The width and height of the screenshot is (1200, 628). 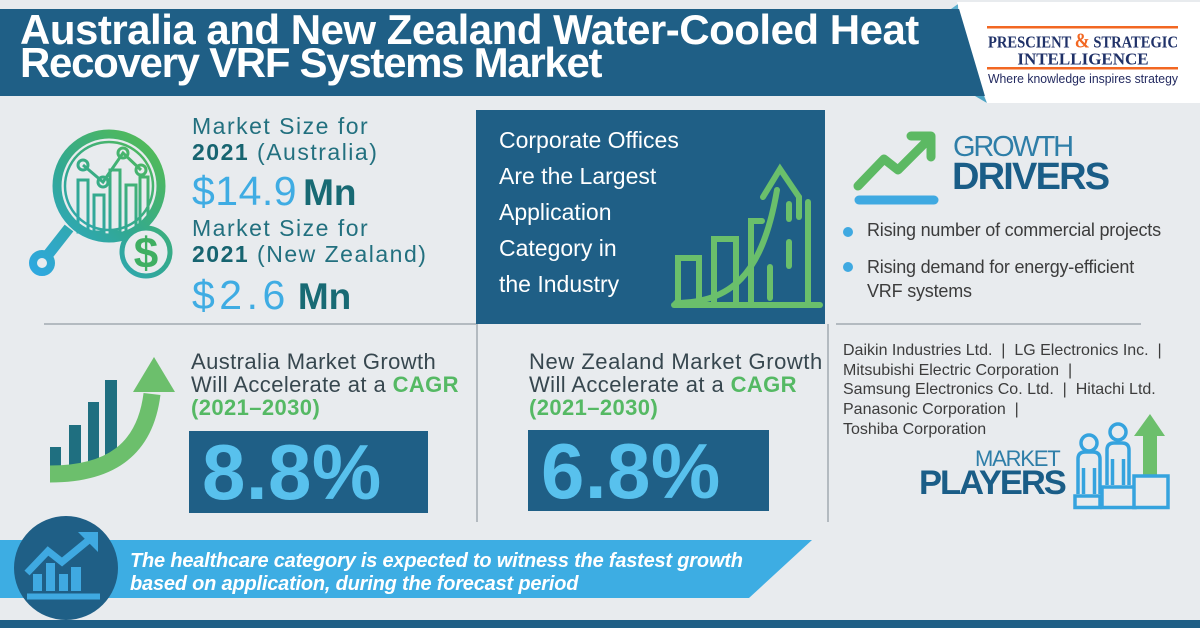 I want to click on svg-text: INTELLIGENCE, so click(x=1082, y=59).